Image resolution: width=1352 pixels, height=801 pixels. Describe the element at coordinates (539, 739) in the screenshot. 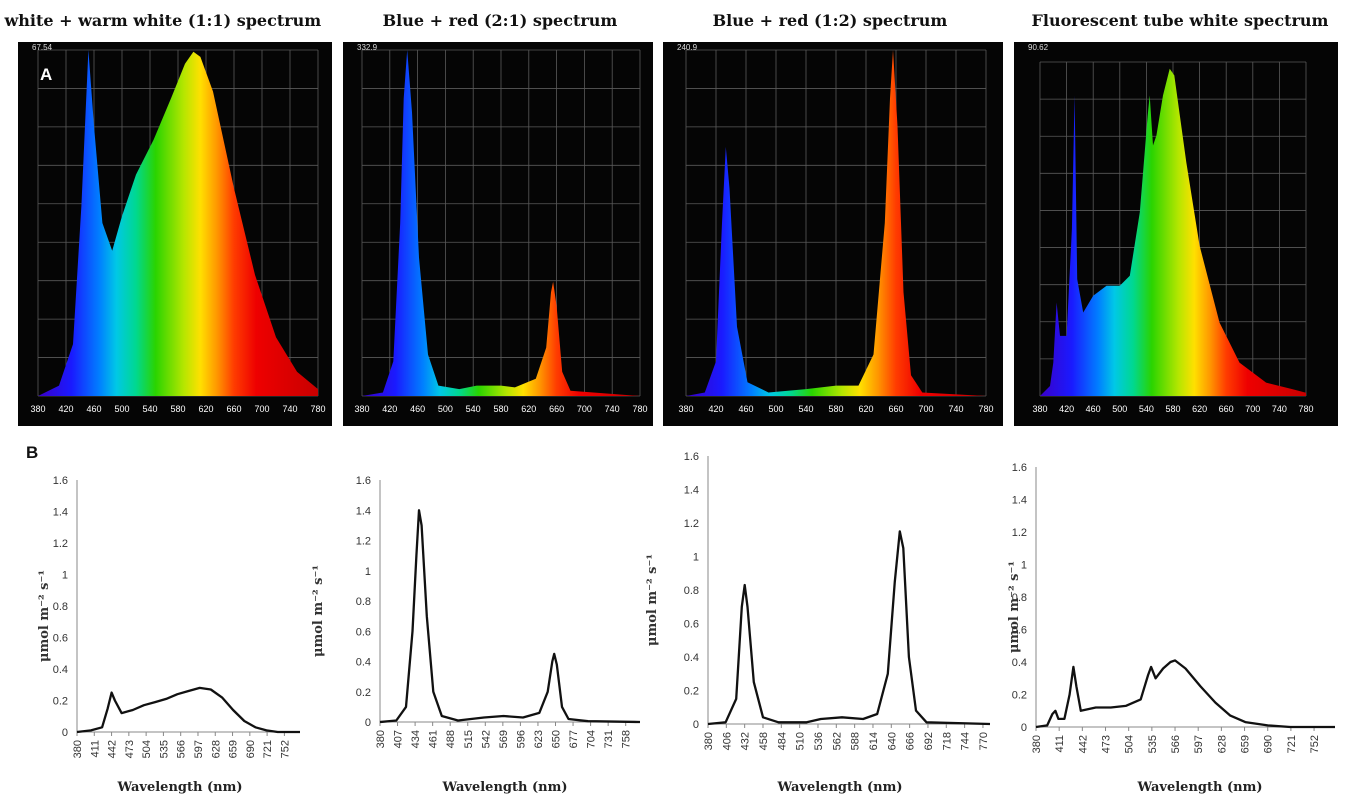

I see `x-tick-label: 623` at that location.